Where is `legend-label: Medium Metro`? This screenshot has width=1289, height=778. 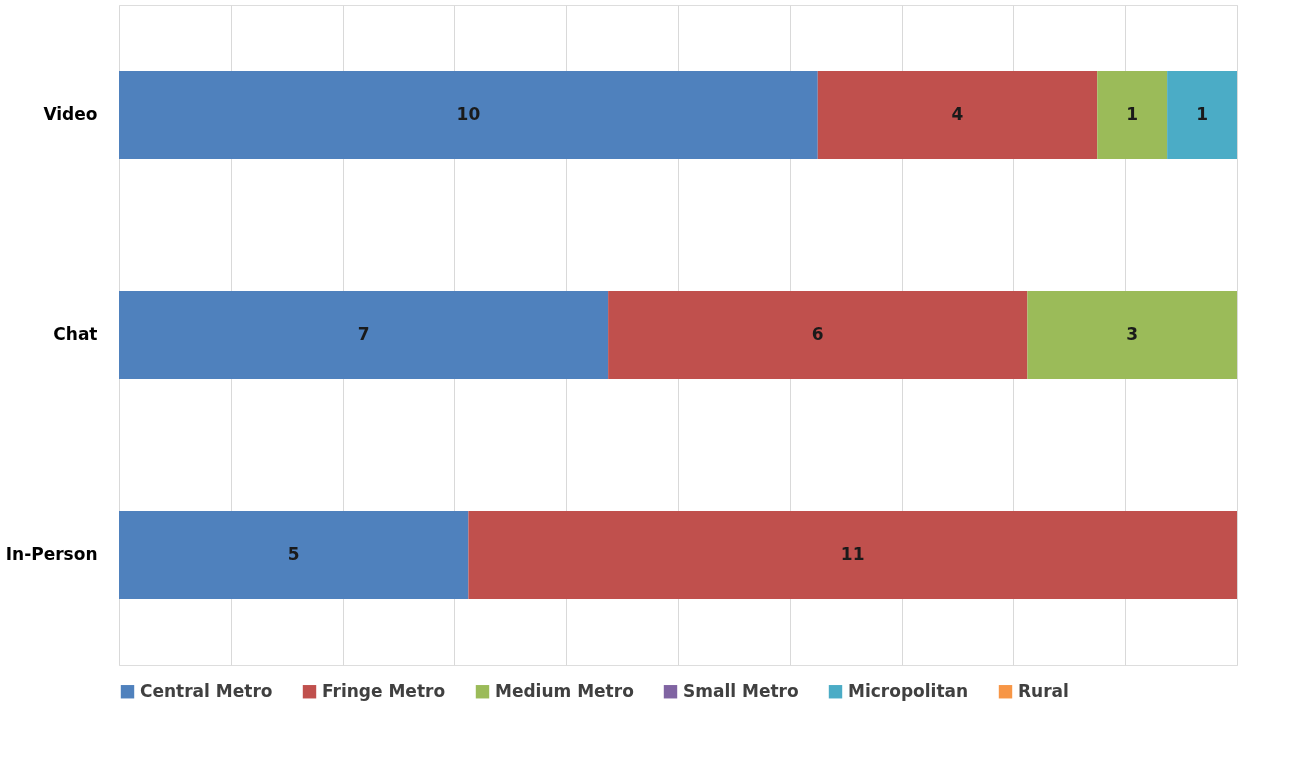 legend-label: Medium Metro is located at coordinates (564, 690).